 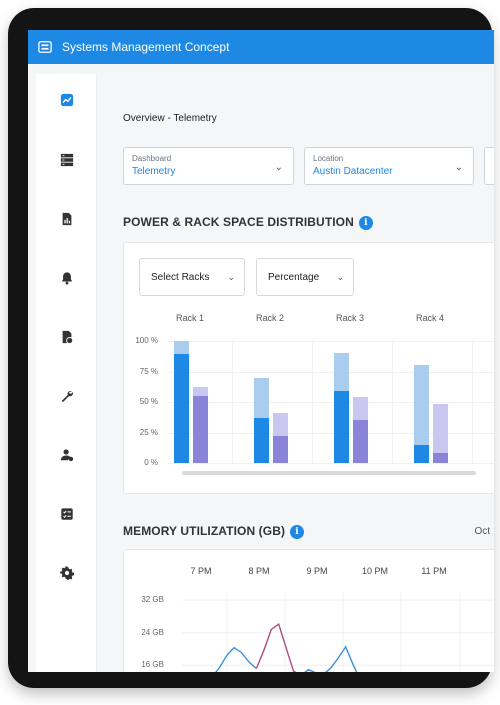 I want to click on chart-scrollbar, so click(x=329, y=473).